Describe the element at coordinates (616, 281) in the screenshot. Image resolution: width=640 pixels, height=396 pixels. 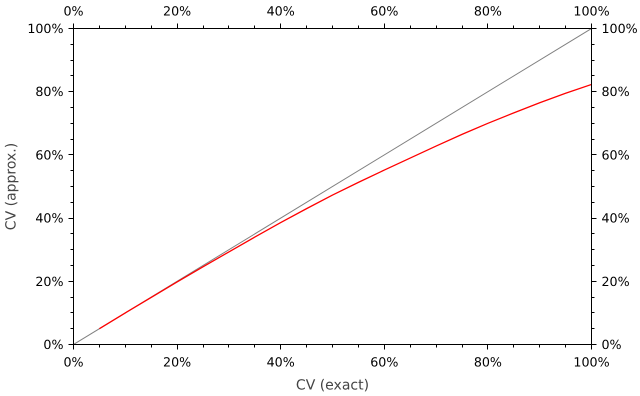
I see `y2-tick-label: 20%` at that location.